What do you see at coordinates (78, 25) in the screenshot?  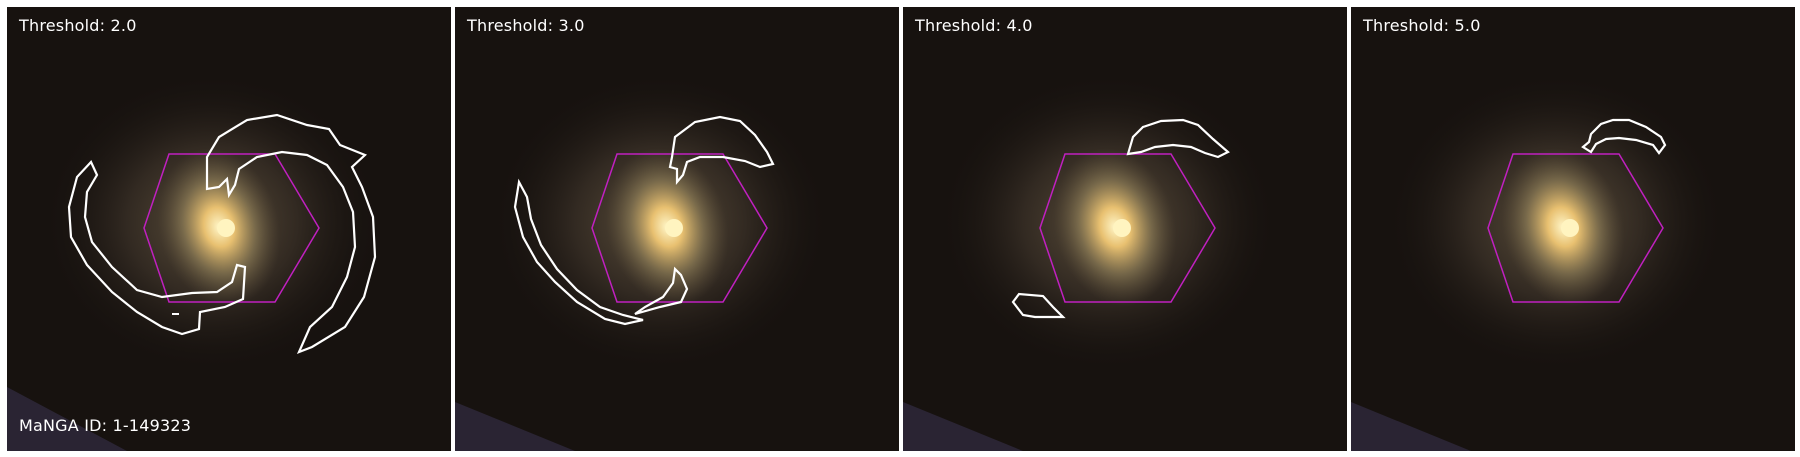 I see `threshold-label: Threshold: 2.0` at bounding box center [78, 25].